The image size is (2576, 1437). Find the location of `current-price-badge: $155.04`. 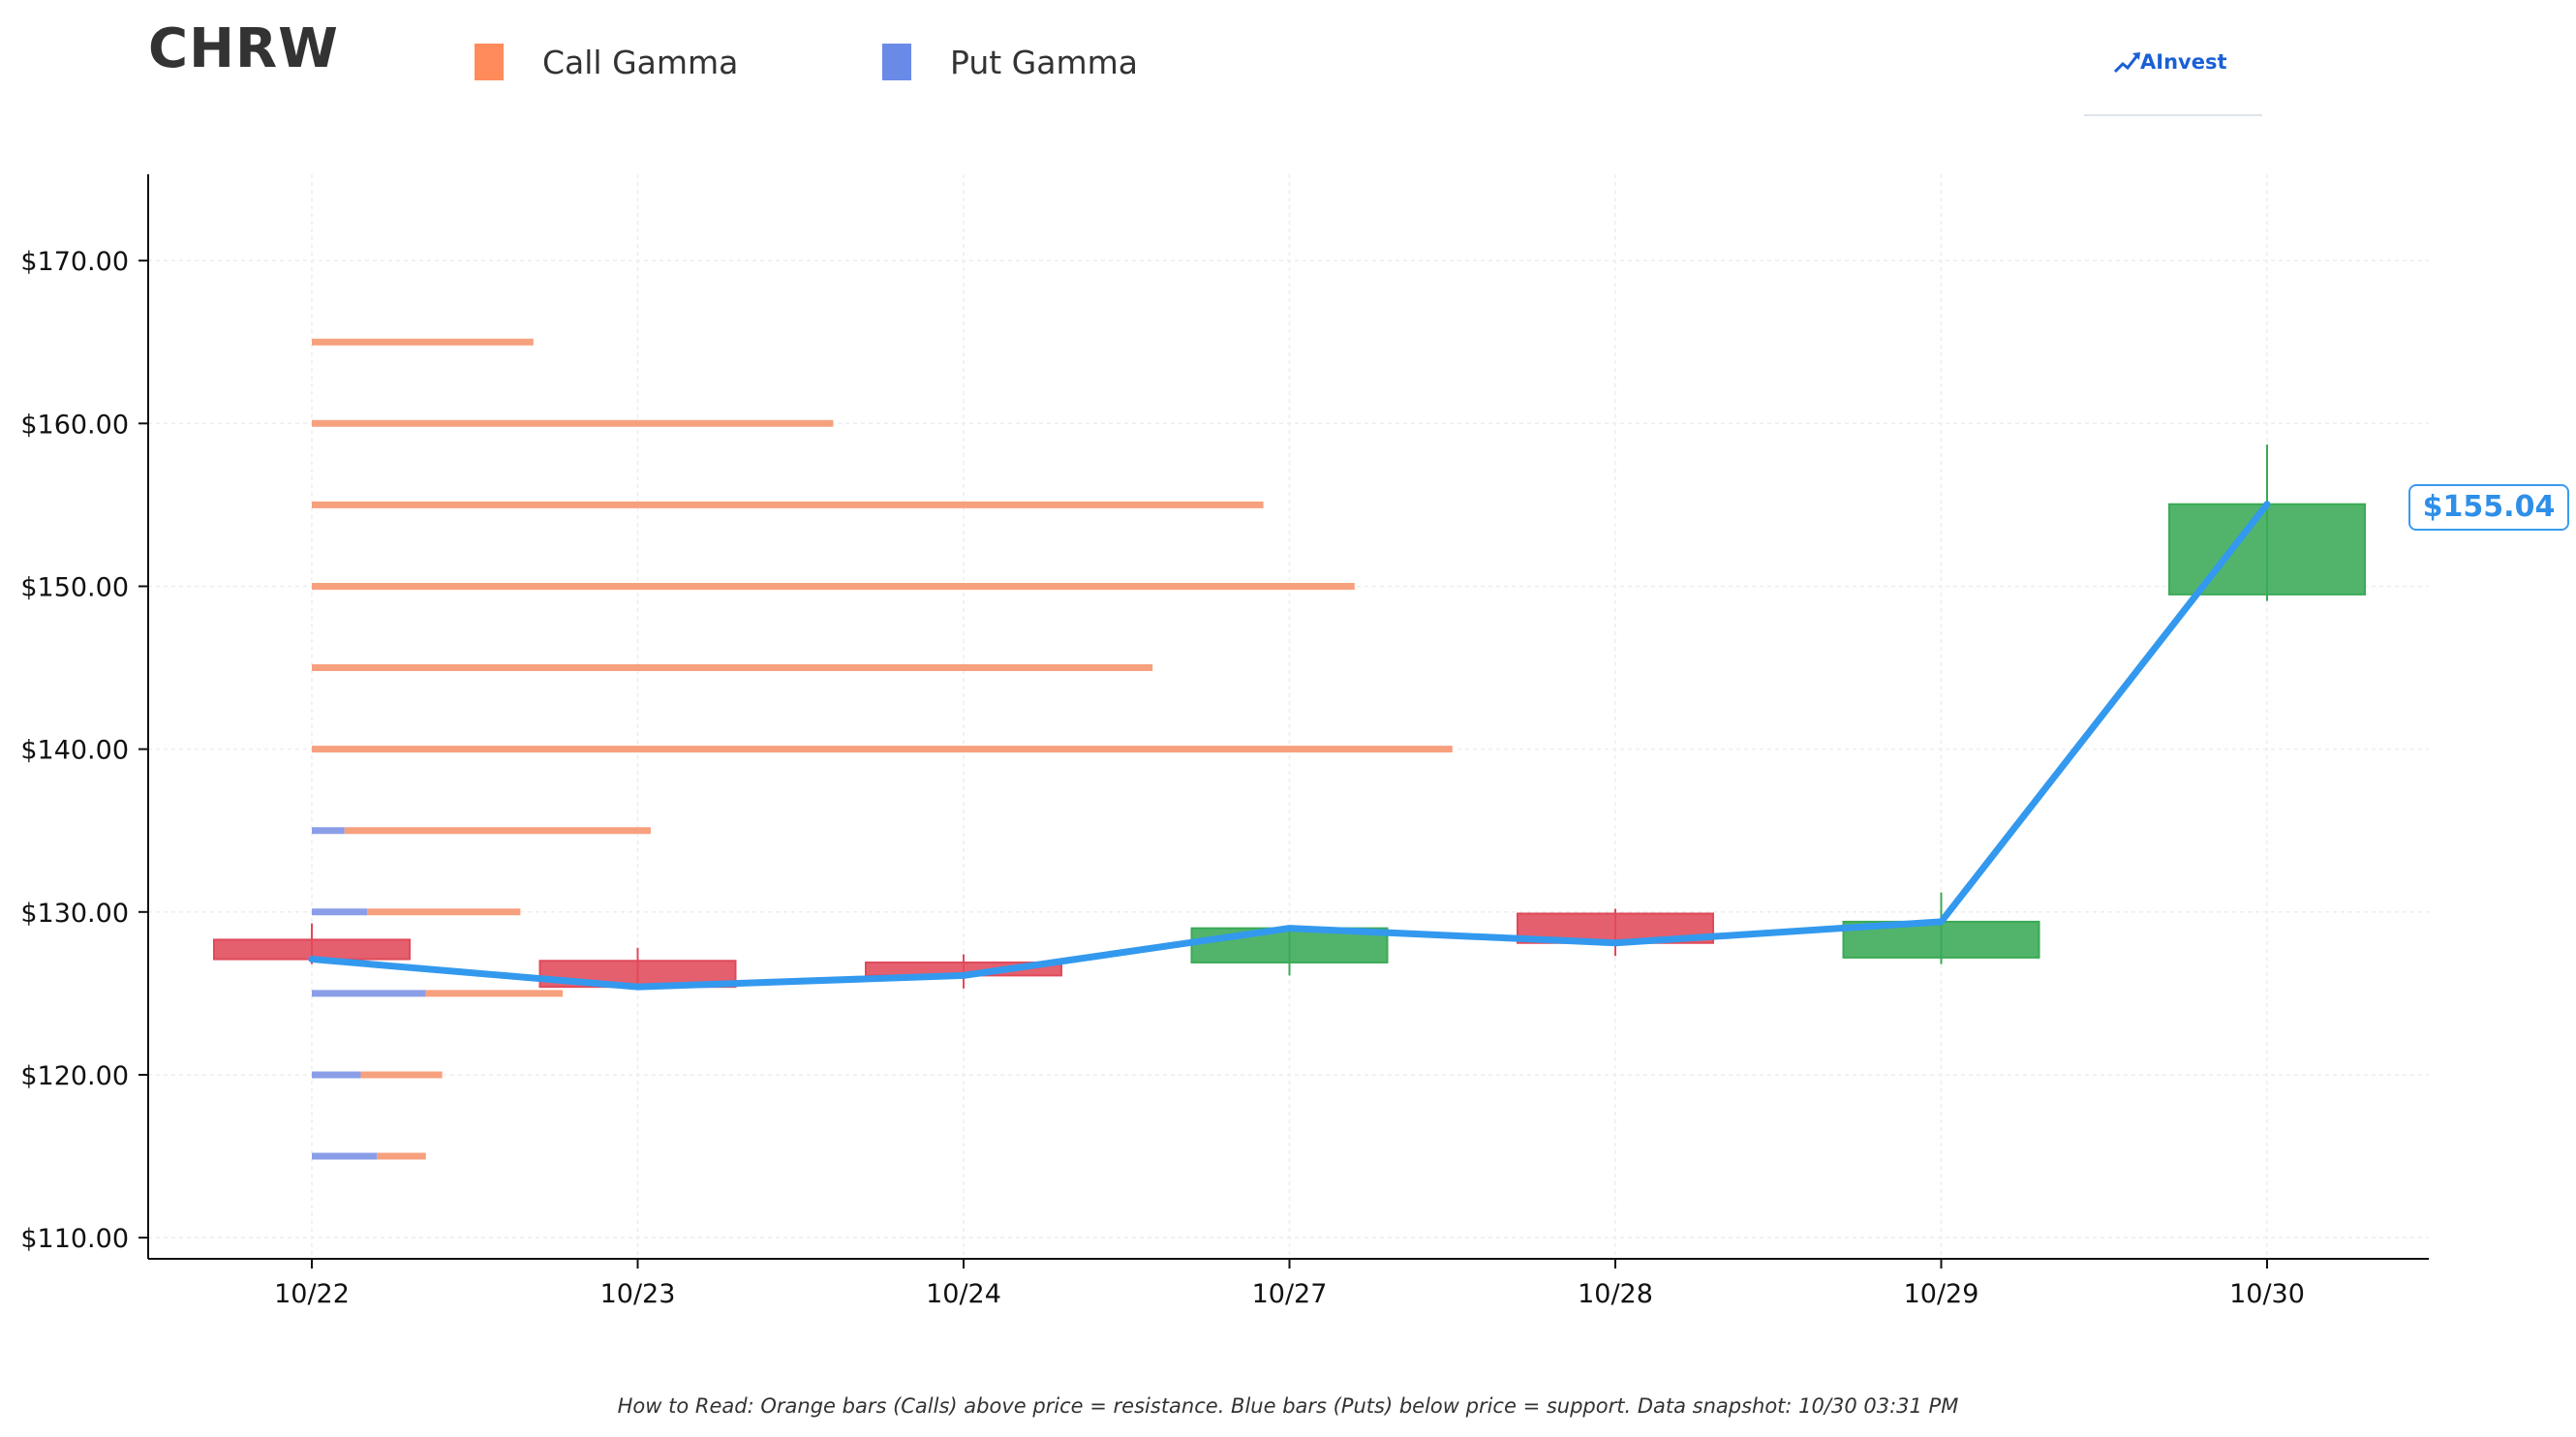

current-price-badge: $155.04 is located at coordinates (2488, 508).